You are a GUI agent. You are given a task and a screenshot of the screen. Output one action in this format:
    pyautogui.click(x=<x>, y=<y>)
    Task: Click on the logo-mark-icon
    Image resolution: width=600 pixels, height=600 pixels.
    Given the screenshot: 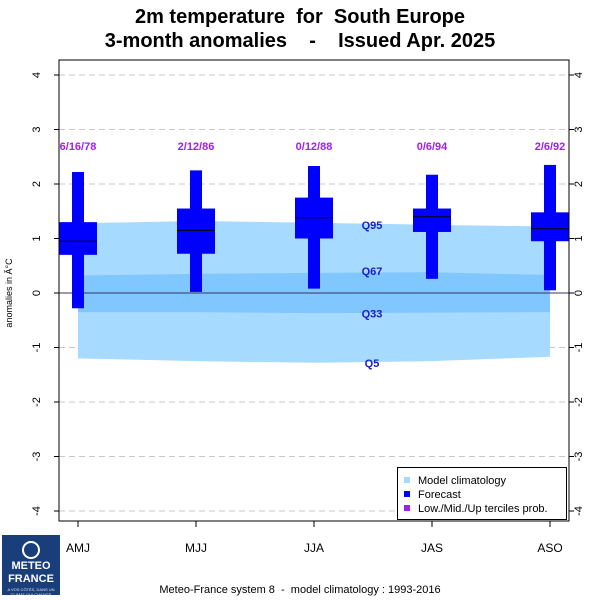 What is the action you would take?
    pyautogui.click(x=31, y=550)
    